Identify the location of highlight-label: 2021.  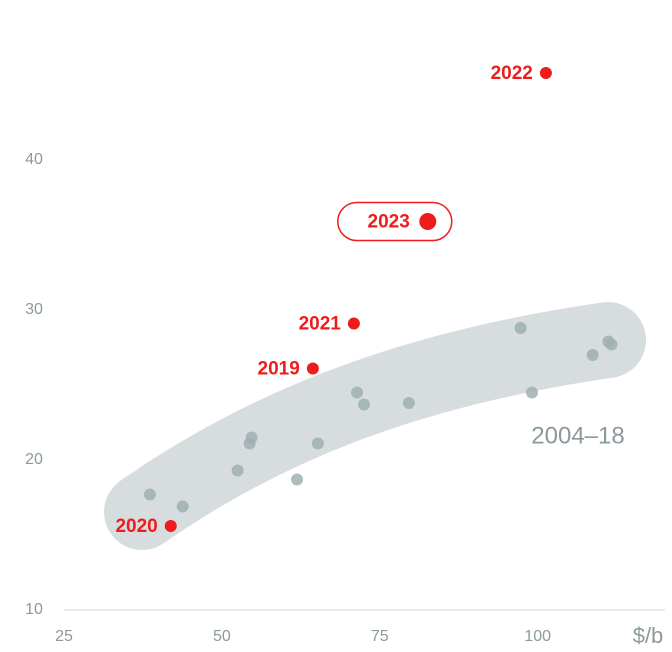
(320, 324).